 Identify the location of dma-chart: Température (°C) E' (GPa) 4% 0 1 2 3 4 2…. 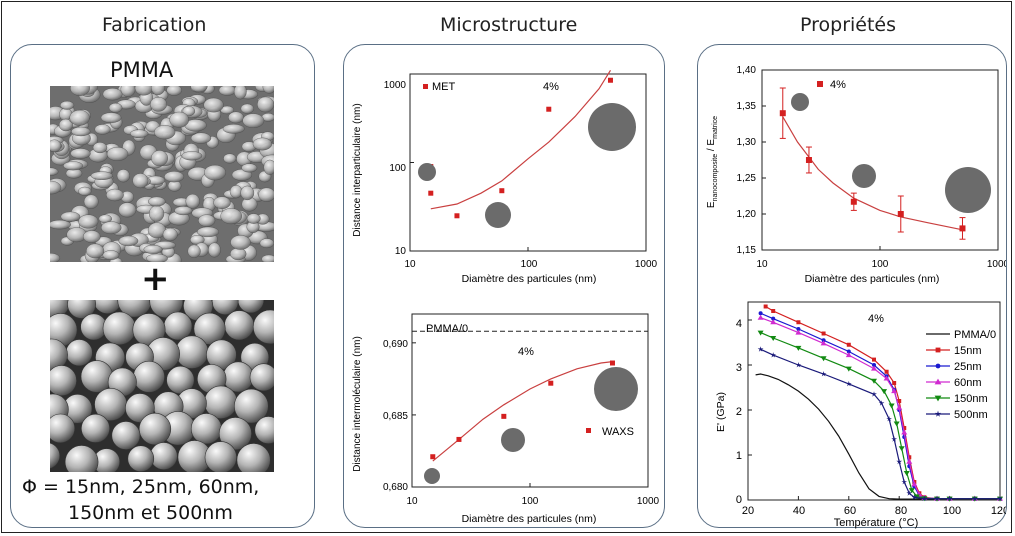
(860, 415).